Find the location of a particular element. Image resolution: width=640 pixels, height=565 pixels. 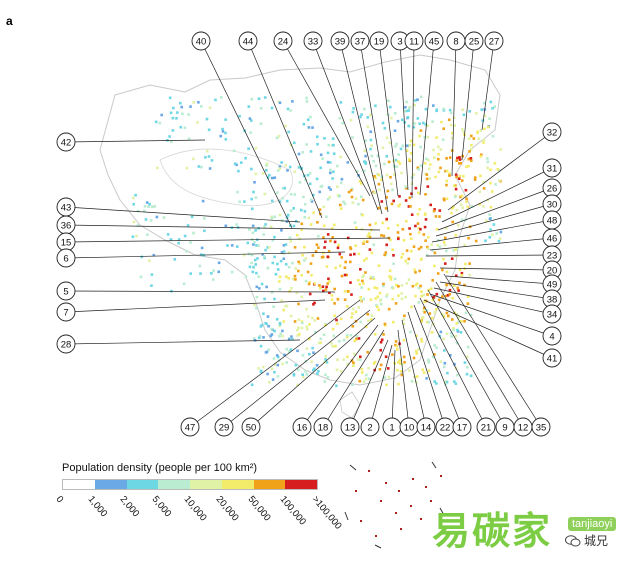

callout-label: 19 is located at coordinates (379, 42).